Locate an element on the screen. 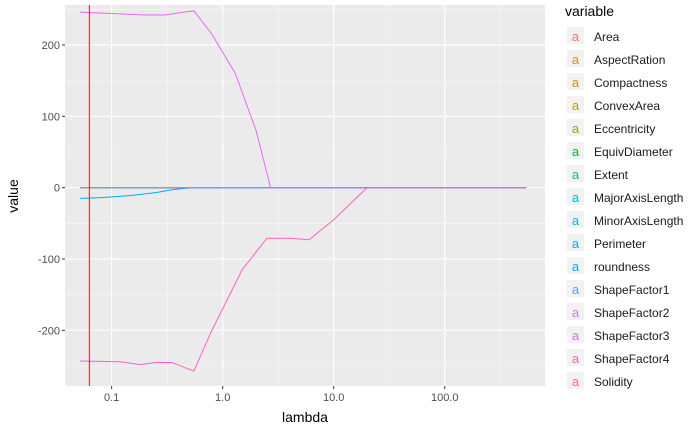 Image resolution: width=700 pixels, height=437 pixels. legend-key-convexarea: a is located at coordinates (576, 105).